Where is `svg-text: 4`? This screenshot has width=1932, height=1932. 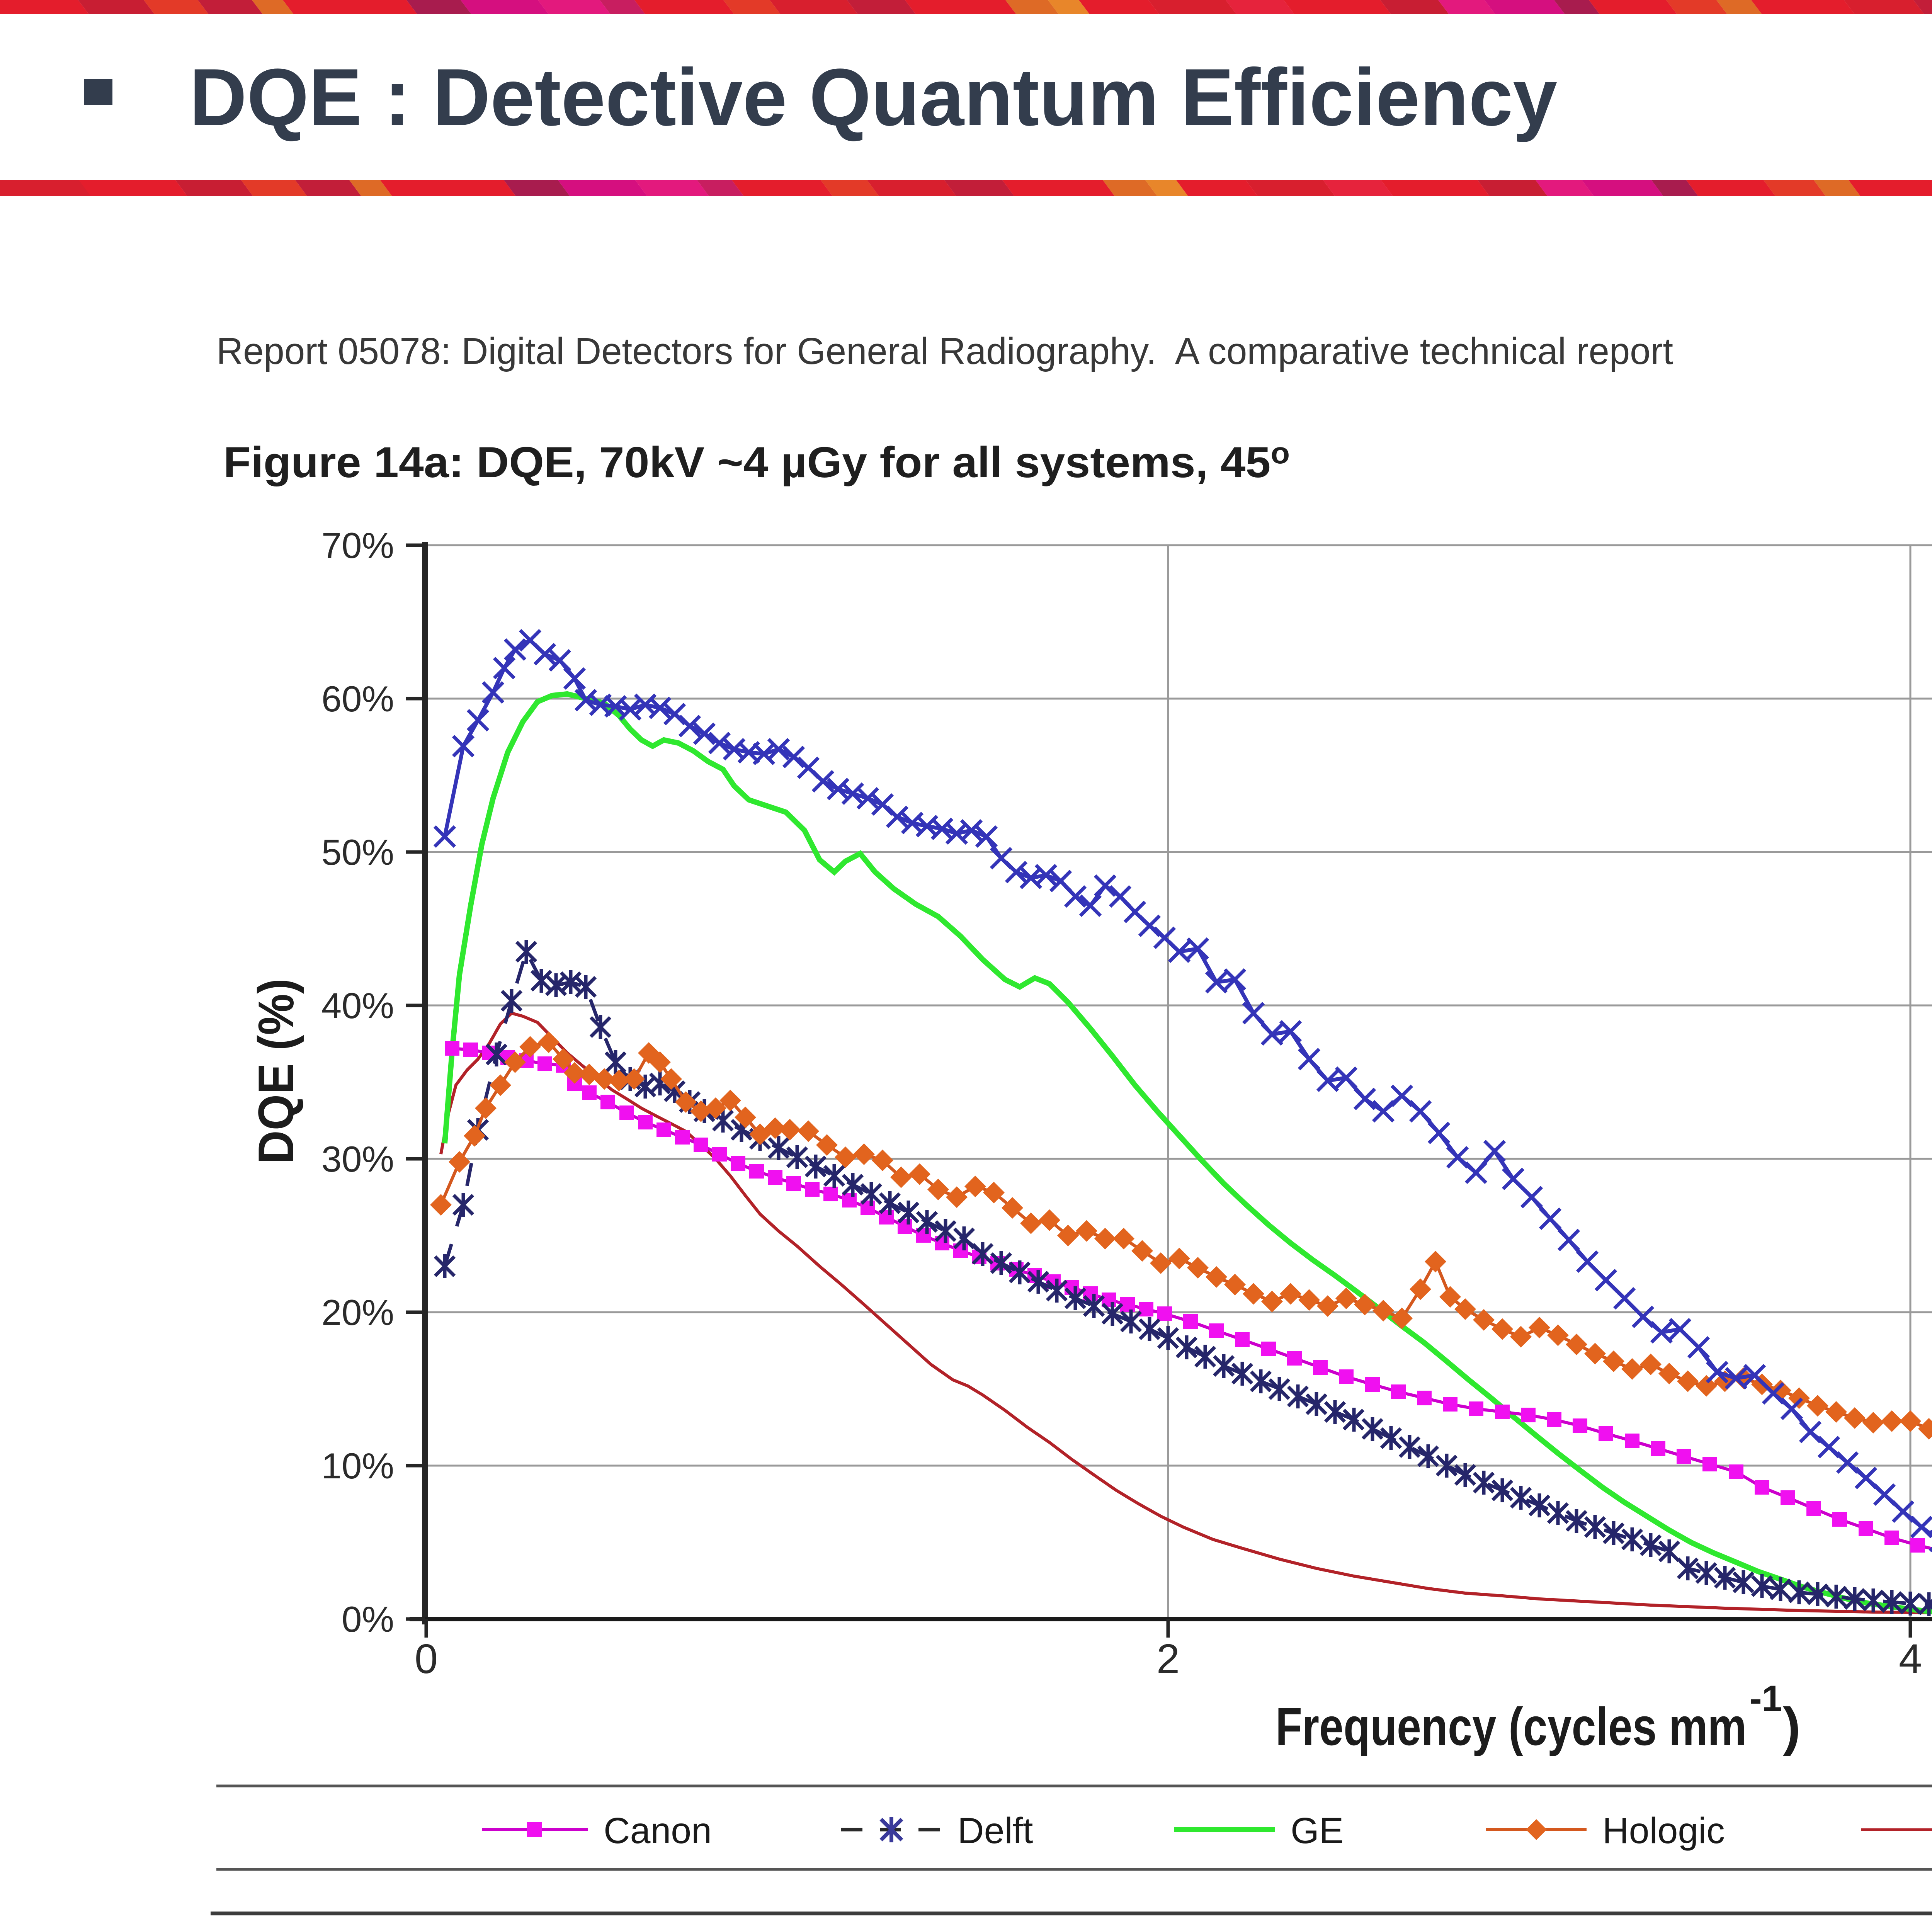
svg-text: 4 is located at coordinates (1911, 1658).